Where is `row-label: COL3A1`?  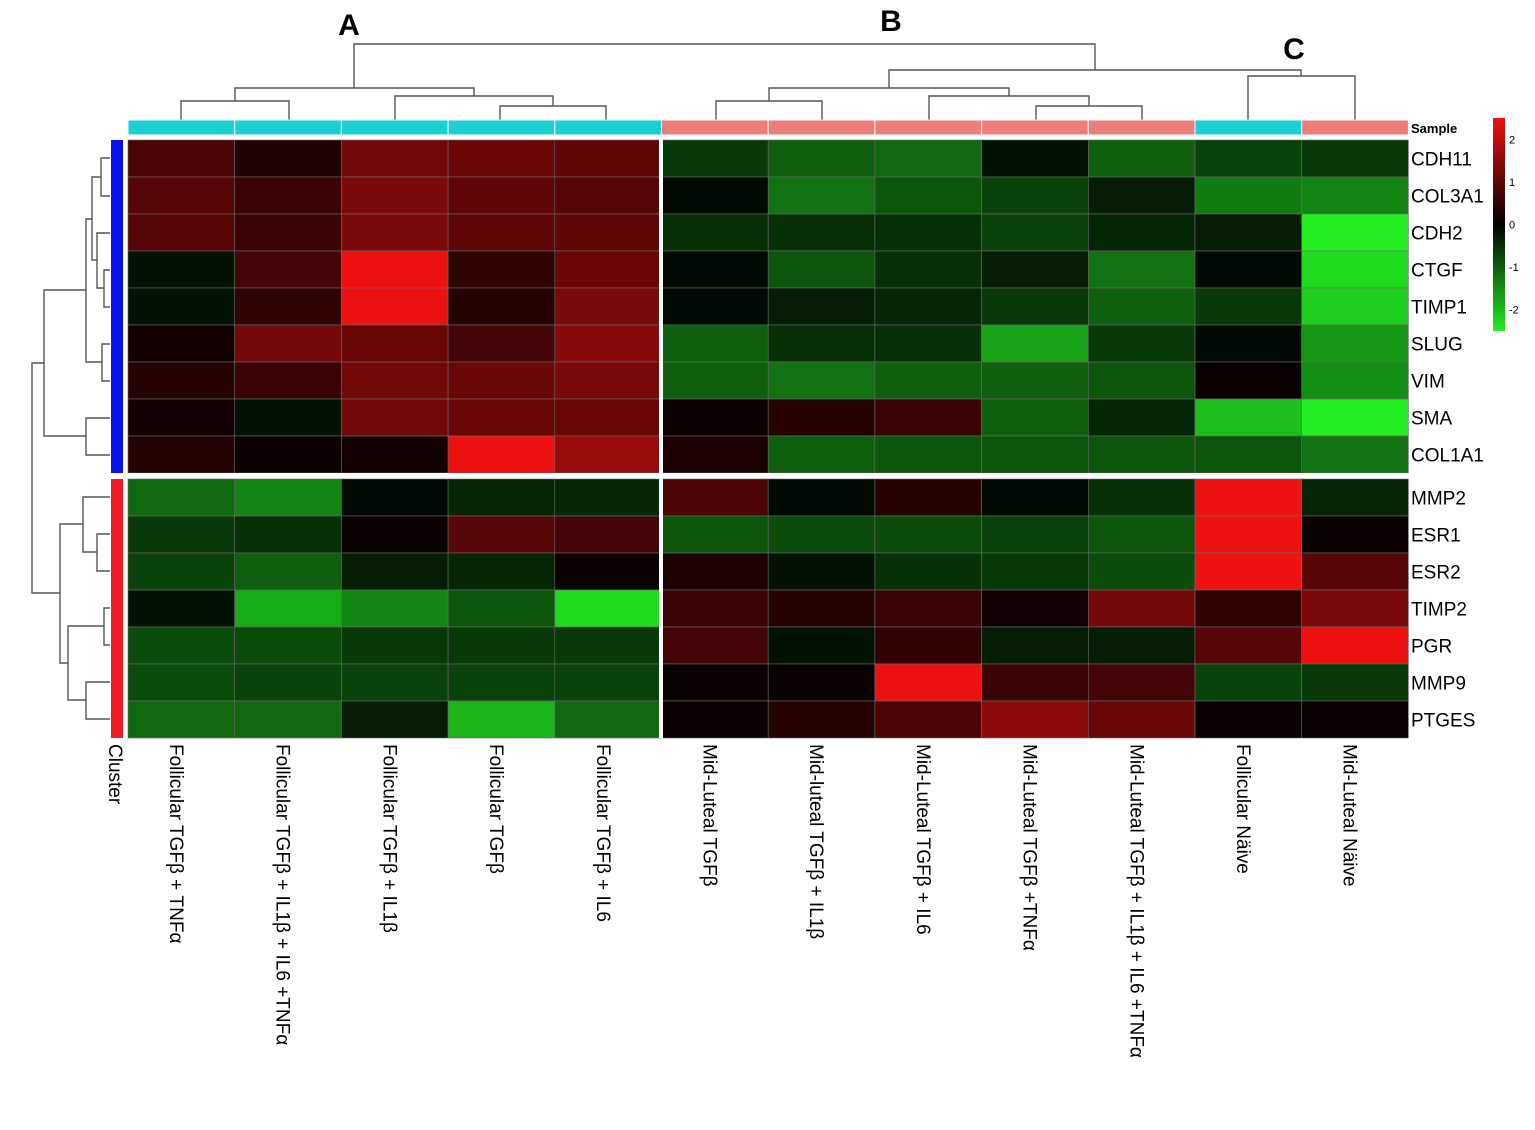
row-label: COL3A1 is located at coordinates (1447, 197).